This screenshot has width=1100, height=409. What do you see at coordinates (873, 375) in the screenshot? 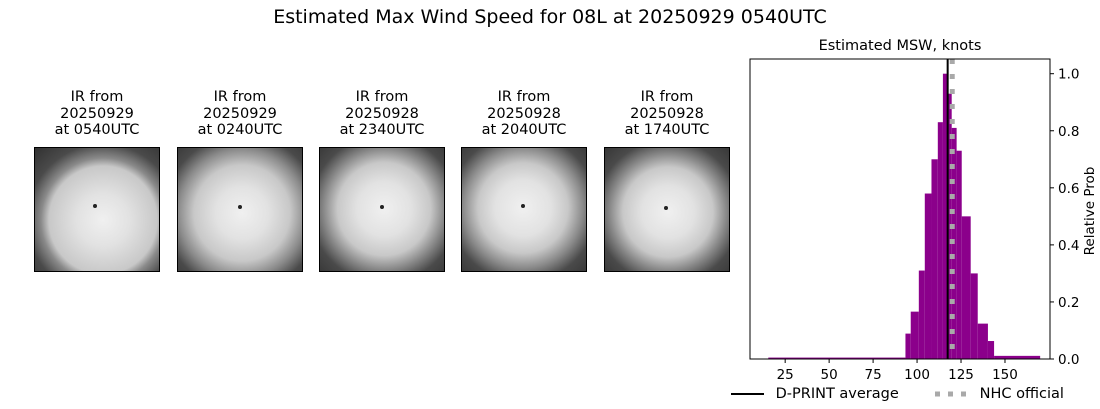
I see `x-tick-label: 75` at bounding box center [873, 375].